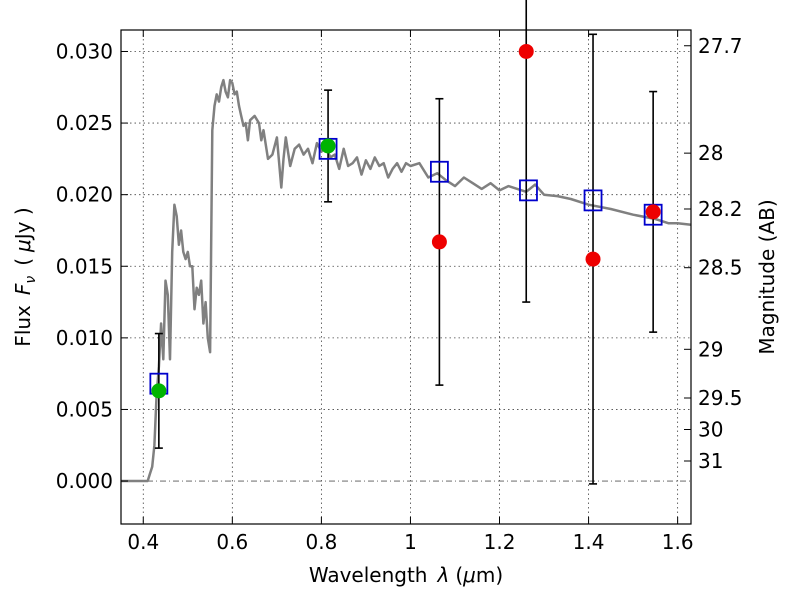 This screenshot has width=800, height=600. What do you see at coordinates (720, 398) in the screenshot?
I see `y2-tick-label: 29.5` at bounding box center [720, 398].